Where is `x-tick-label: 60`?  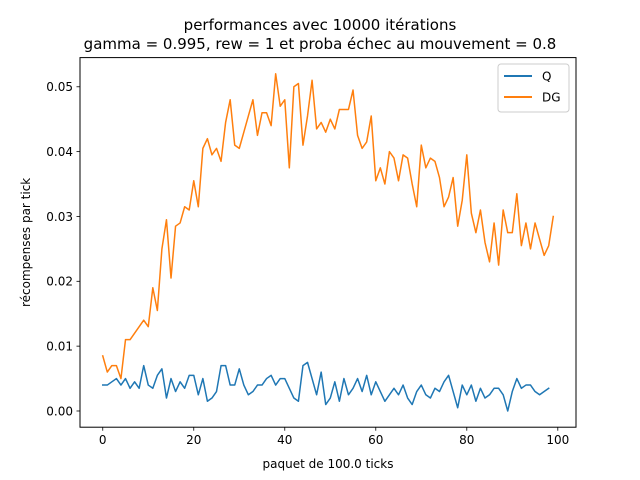 x-tick-label: 60 is located at coordinates (375, 440).